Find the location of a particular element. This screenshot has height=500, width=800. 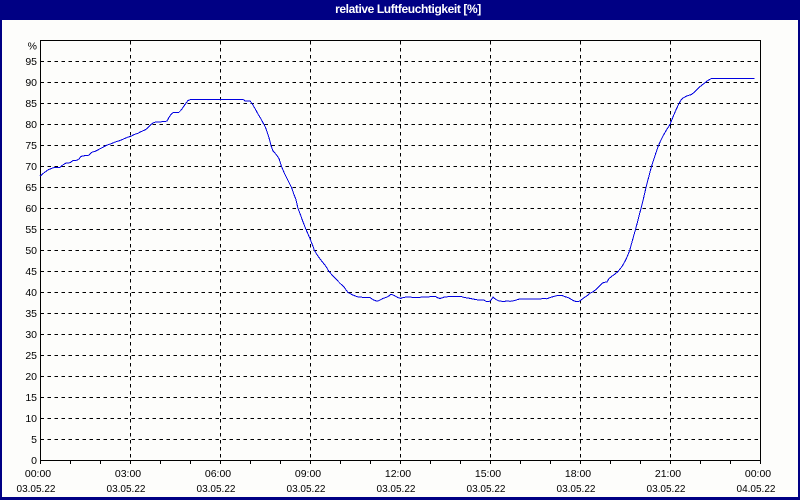

svg-text: 60 is located at coordinates (31, 209).